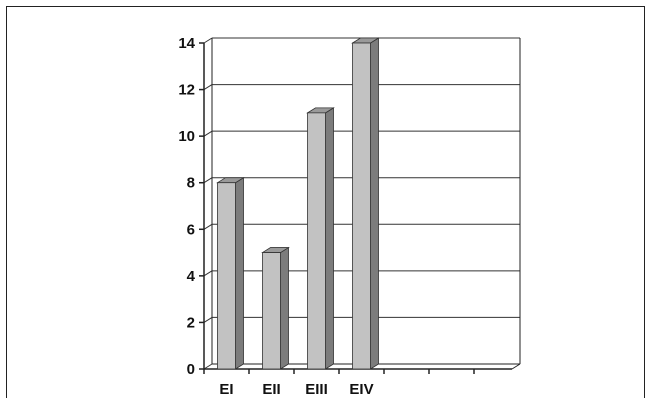 The image size is (653, 400). What do you see at coordinates (191, 229) in the screenshot?
I see `y-tick-label: 6` at bounding box center [191, 229].